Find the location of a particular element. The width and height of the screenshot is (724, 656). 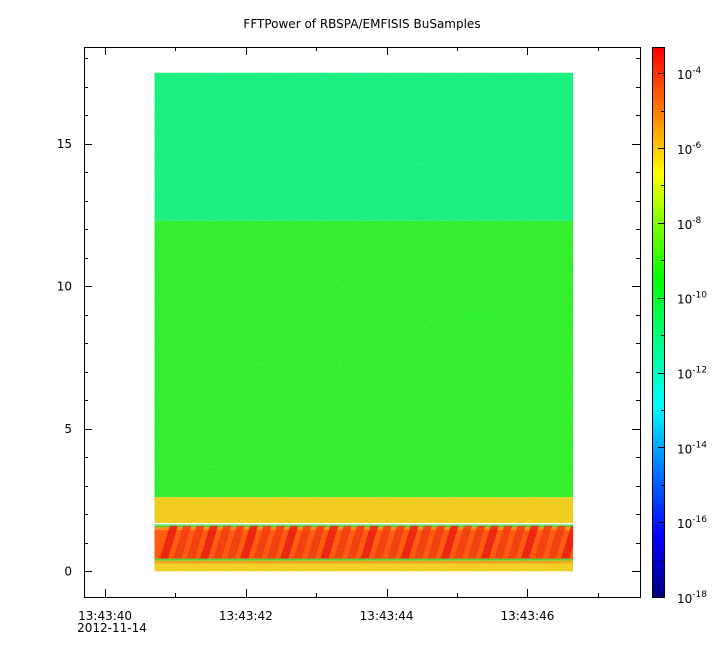

y-tick-label-15: 15 is located at coordinates (64, 144).